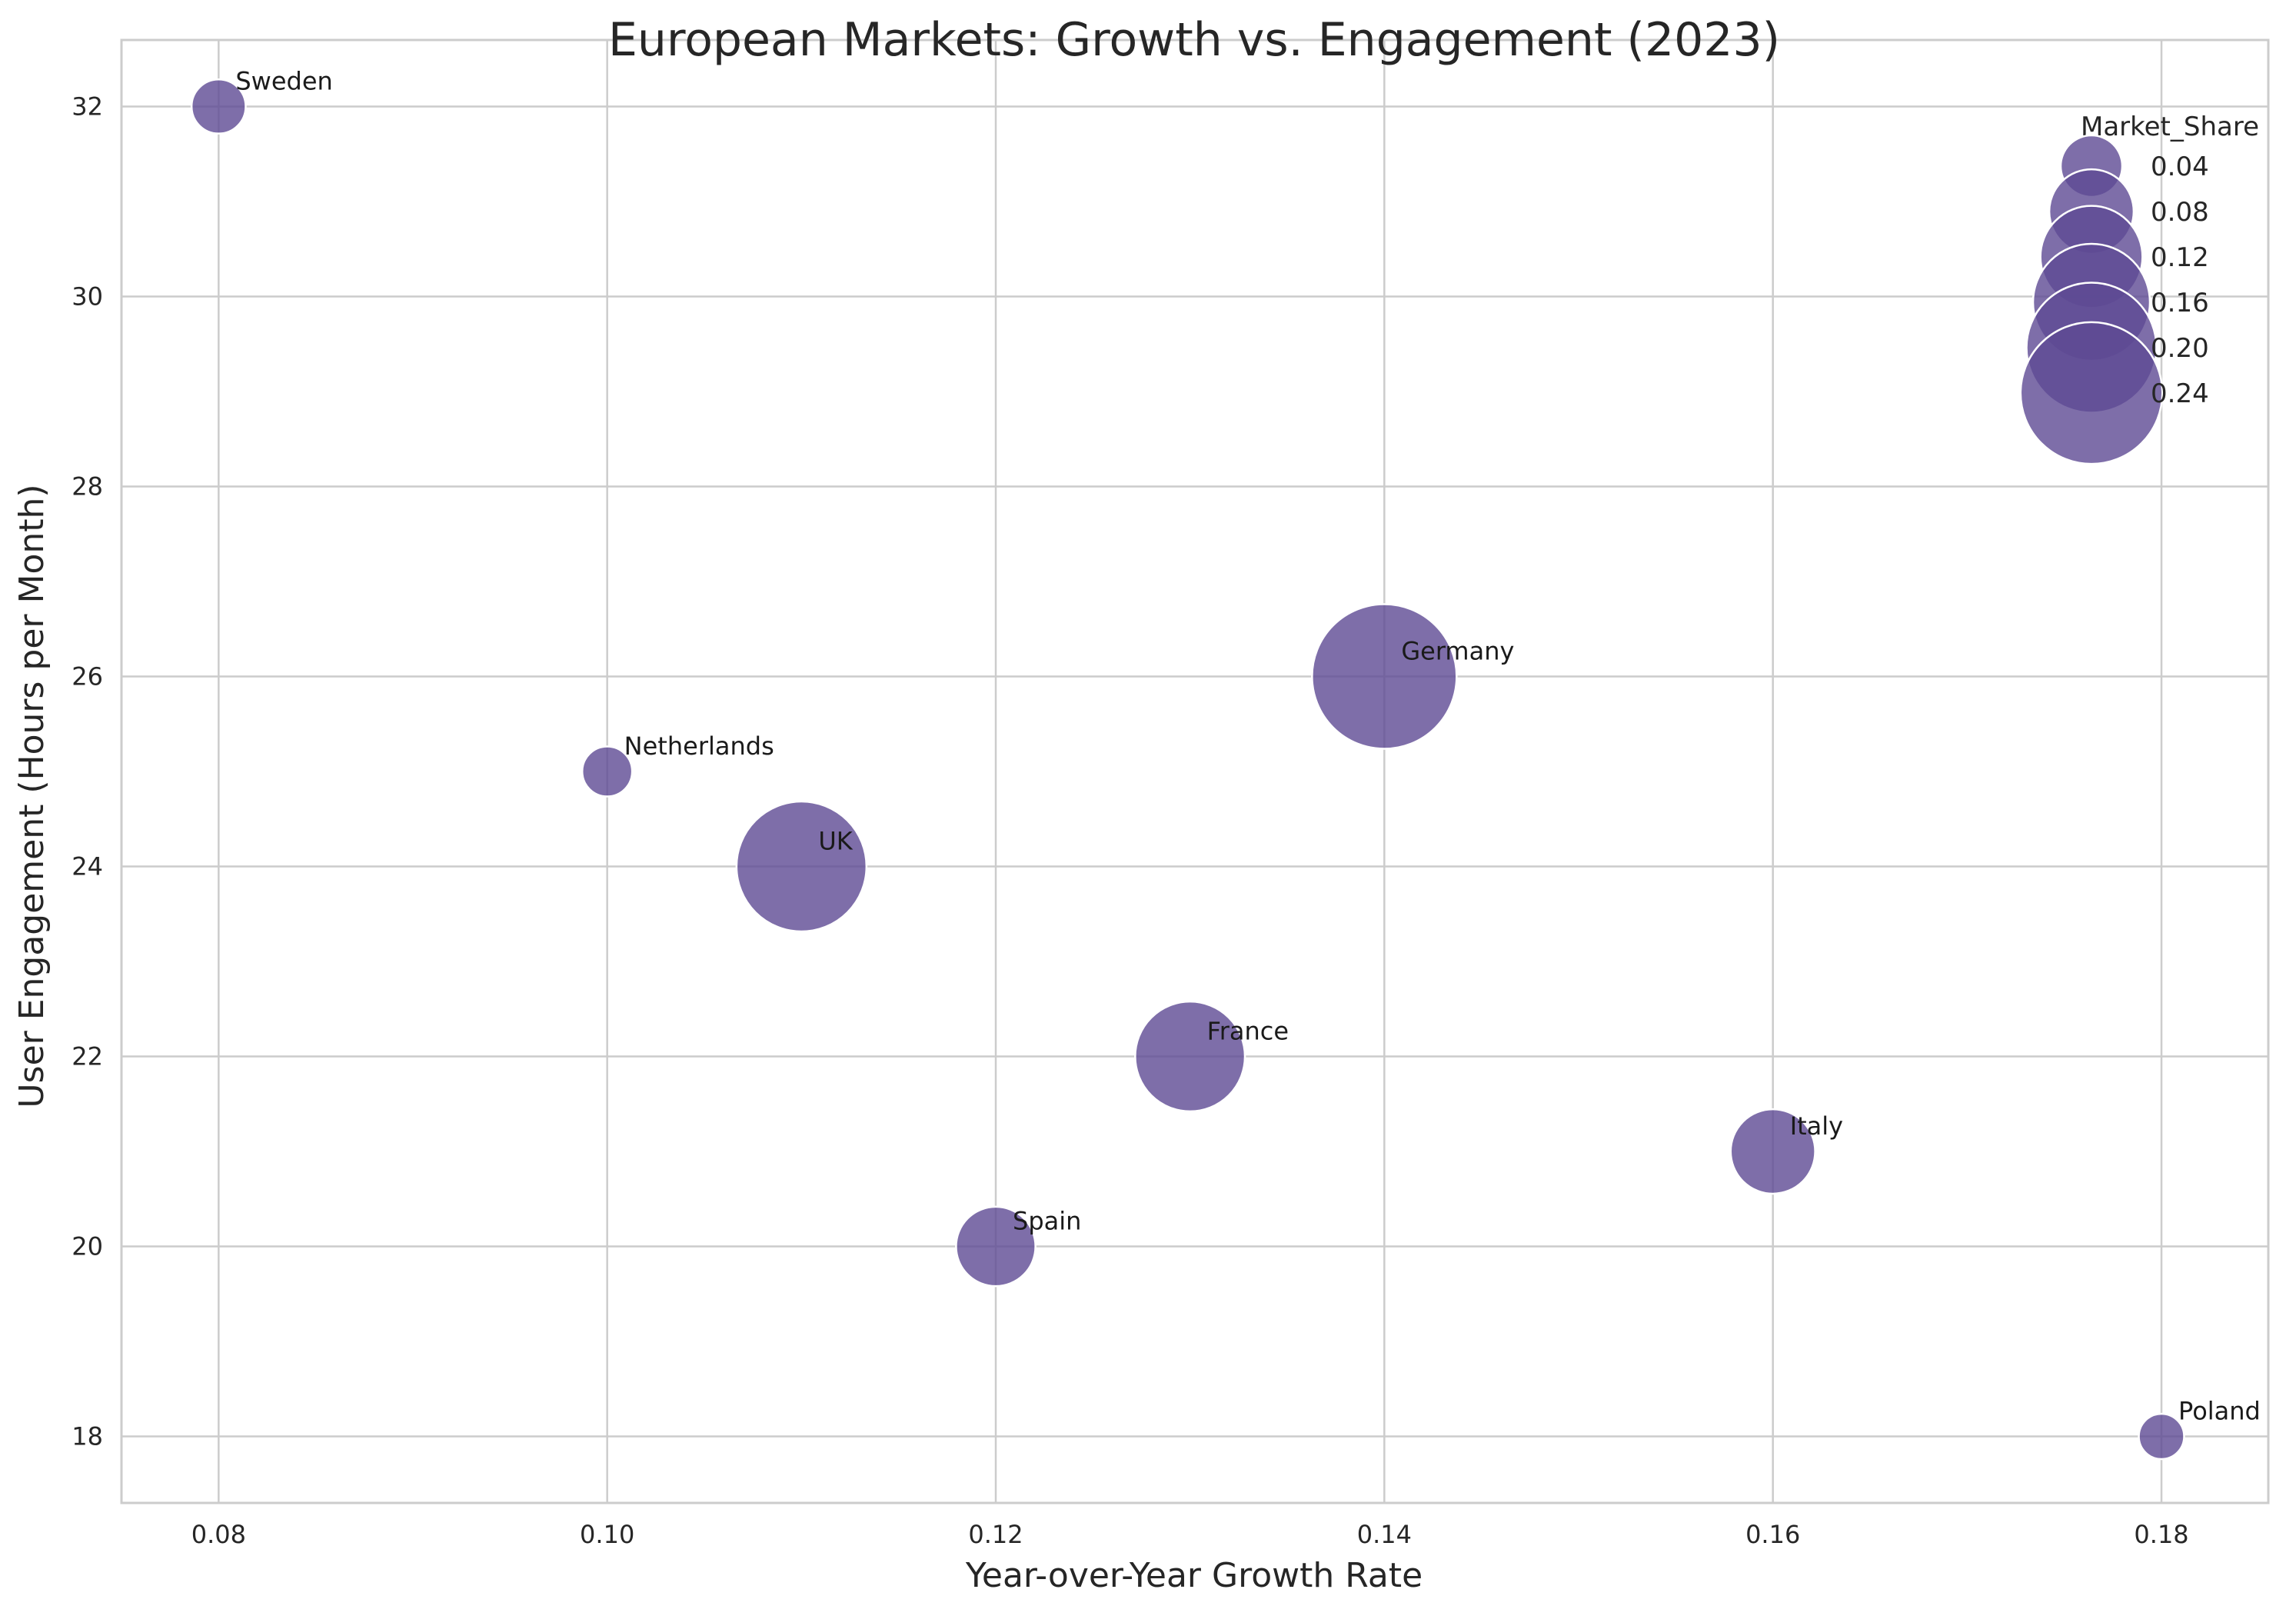 The height and width of the screenshot is (1616, 2296). Describe the element at coordinates (996, 1246) in the screenshot. I see `data-point-spain` at that location.